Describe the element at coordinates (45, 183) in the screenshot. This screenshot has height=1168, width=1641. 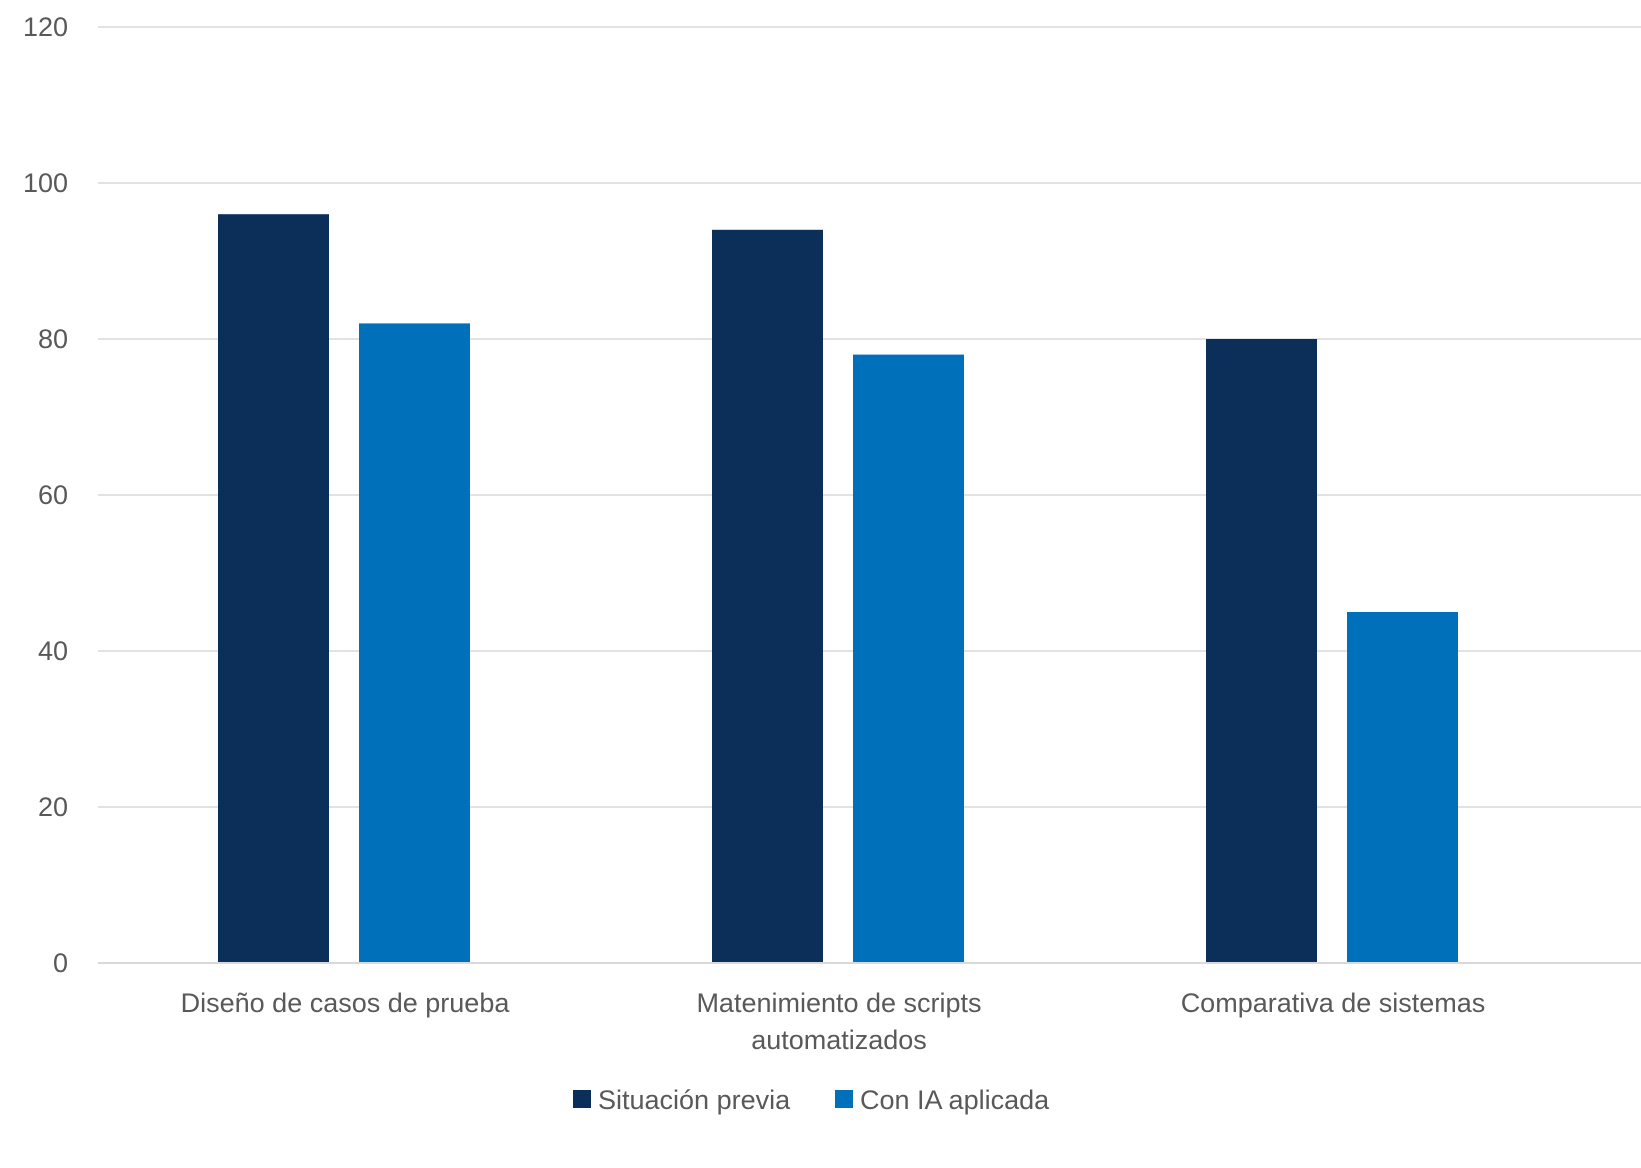
I see `y-tick-label: 100` at that location.